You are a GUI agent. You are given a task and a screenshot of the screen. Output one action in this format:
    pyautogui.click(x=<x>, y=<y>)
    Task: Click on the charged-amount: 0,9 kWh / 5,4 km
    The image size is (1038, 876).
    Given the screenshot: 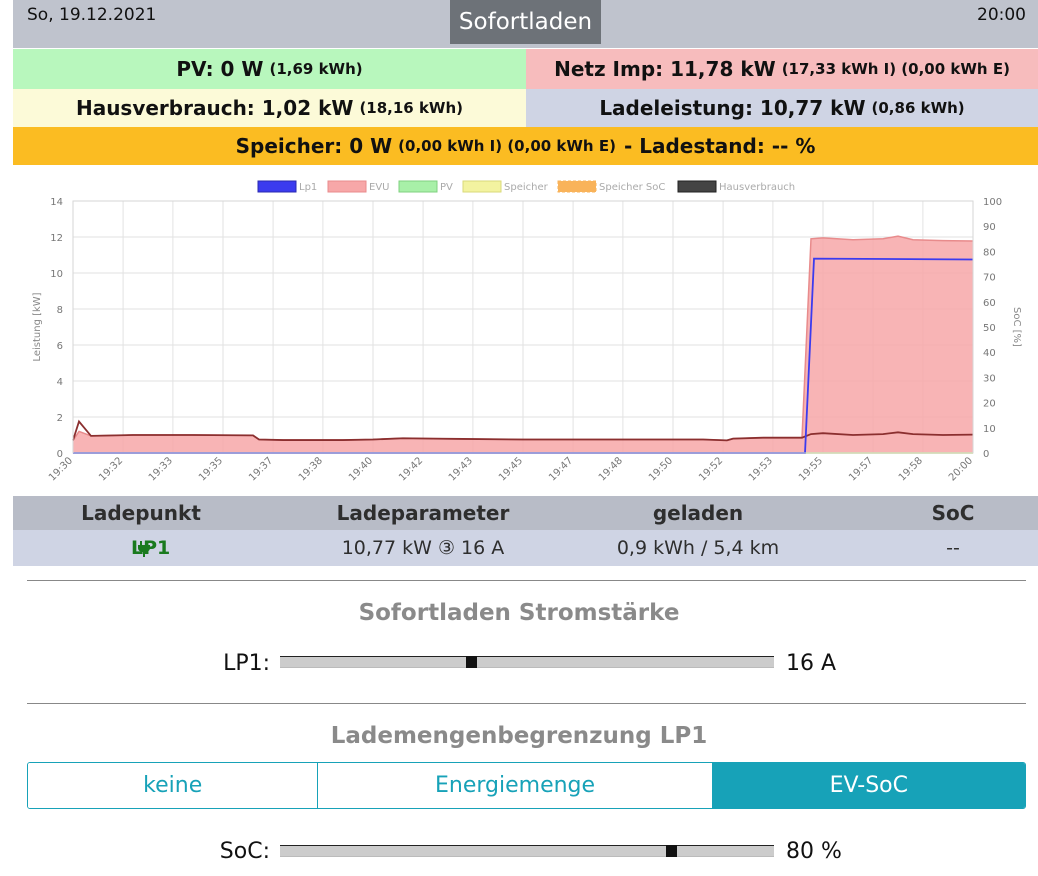 What is the action you would take?
    pyautogui.click(x=698, y=548)
    